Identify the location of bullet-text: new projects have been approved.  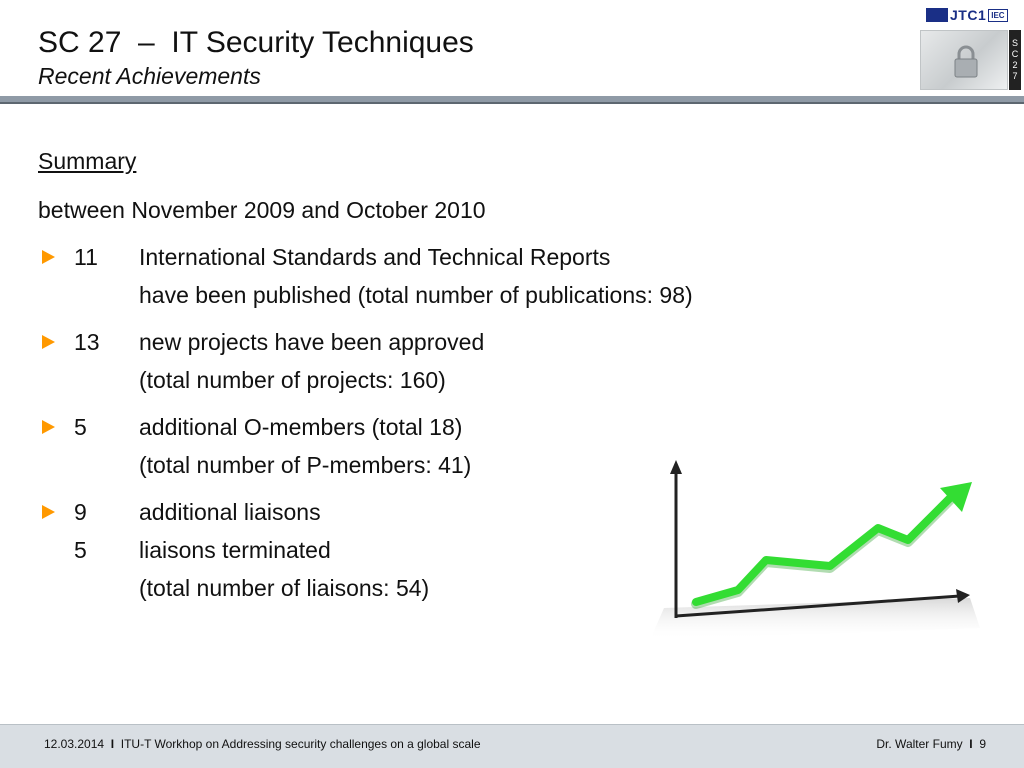
(312, 342).